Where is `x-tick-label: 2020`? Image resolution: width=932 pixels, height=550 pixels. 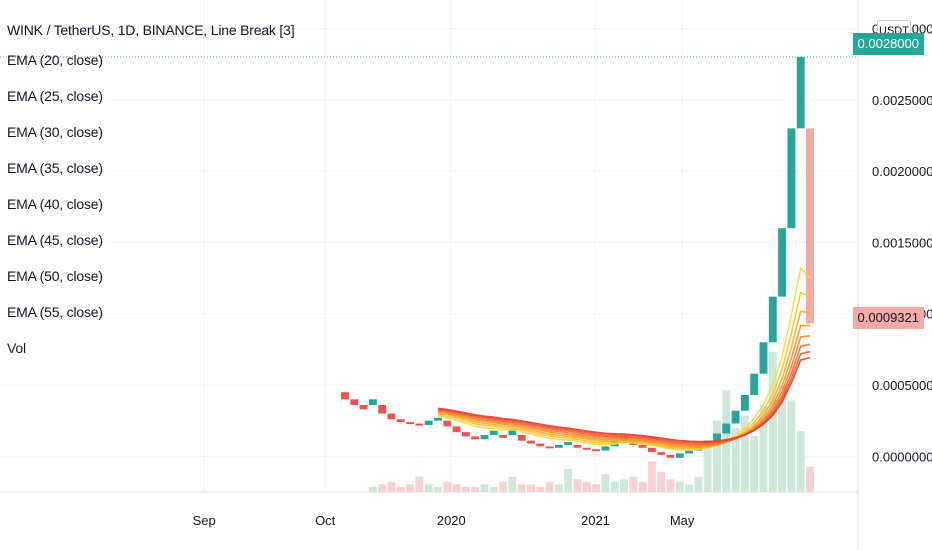
x-tick-label: 2020 is located at coordinates (451, 520).